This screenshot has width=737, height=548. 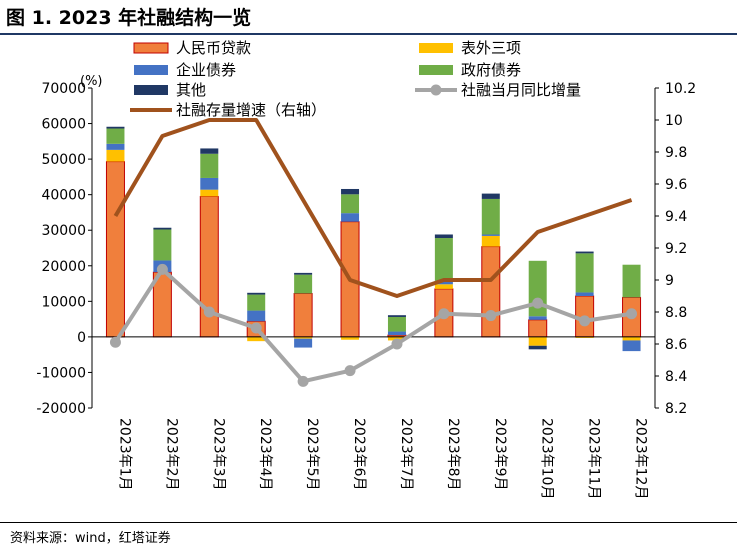 I want to click on footer-divider, so click(x=368, y=522).